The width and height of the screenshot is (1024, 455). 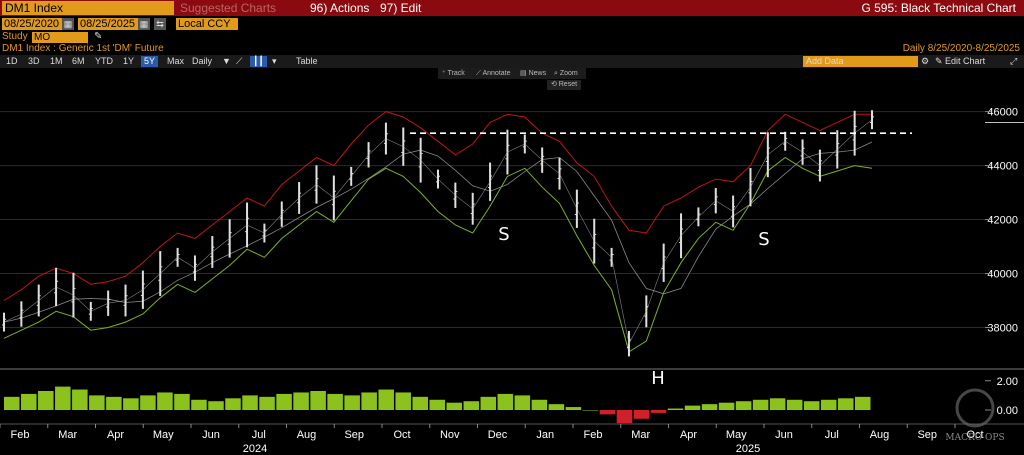 What do you see at coordinates (34, 61) in the screenshot?
I see `range-3d: 3D` at bounding box center [34, 61].